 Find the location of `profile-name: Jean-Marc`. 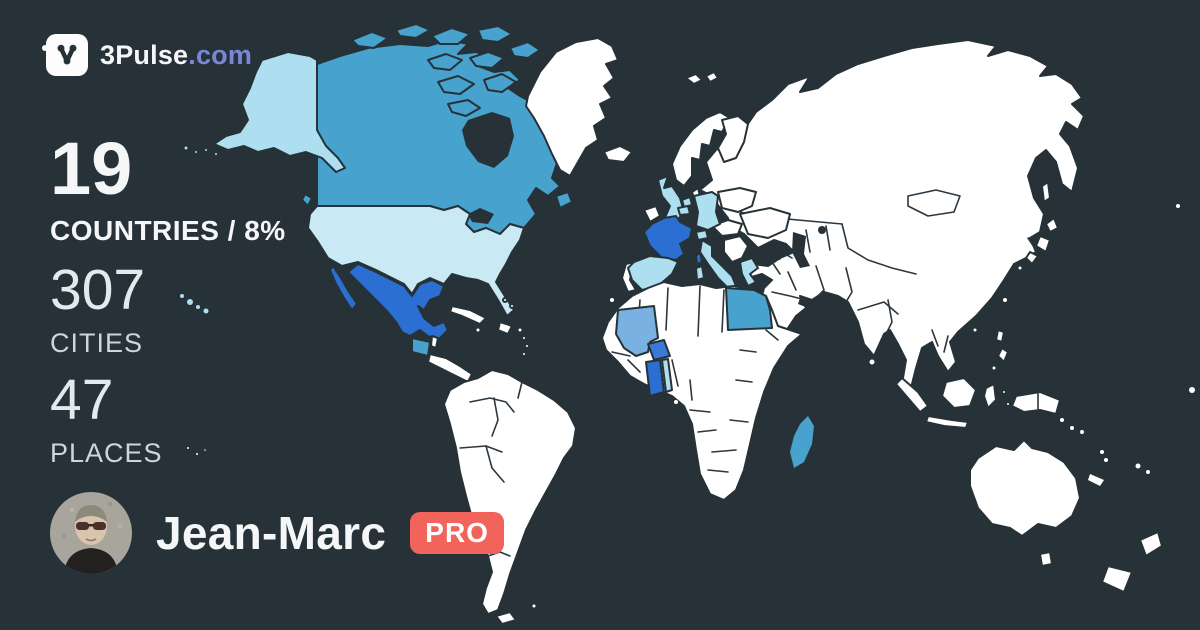

profile-name: Jean-Marc is located at coordinates (271, 533).